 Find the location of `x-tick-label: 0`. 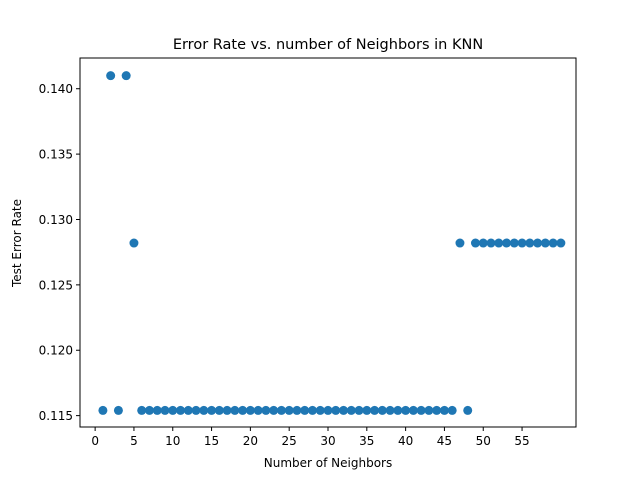

x-tick-label: 0 is located at coordinates (95, 441).